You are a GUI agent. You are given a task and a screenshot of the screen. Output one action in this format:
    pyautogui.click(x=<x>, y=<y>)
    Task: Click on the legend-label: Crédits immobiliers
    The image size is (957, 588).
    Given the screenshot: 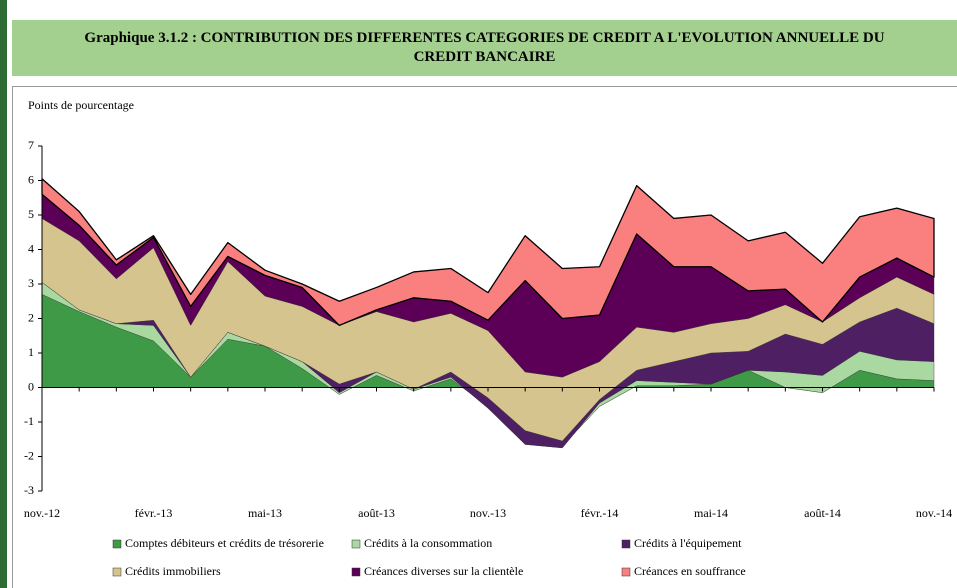 What is the action you would take?
    pyautogui.click(x=173, y=571)
    